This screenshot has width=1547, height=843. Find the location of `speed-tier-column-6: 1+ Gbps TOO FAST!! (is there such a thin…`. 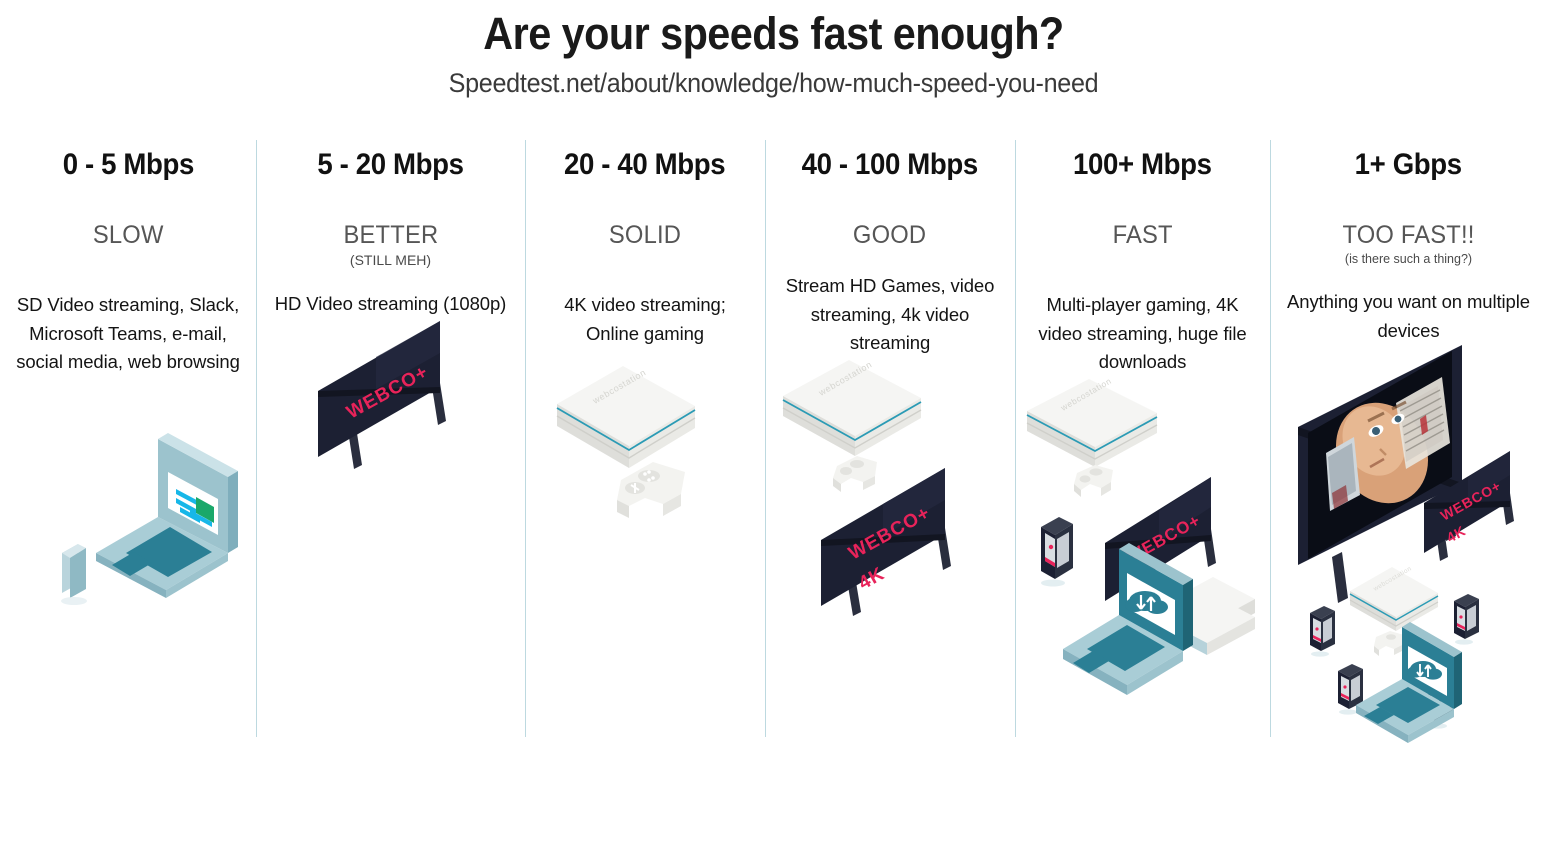

speed-tier-column-6: 1+ Gbps TOO FAST!! (is there such a thin… is located at coordinates (1408, 438).